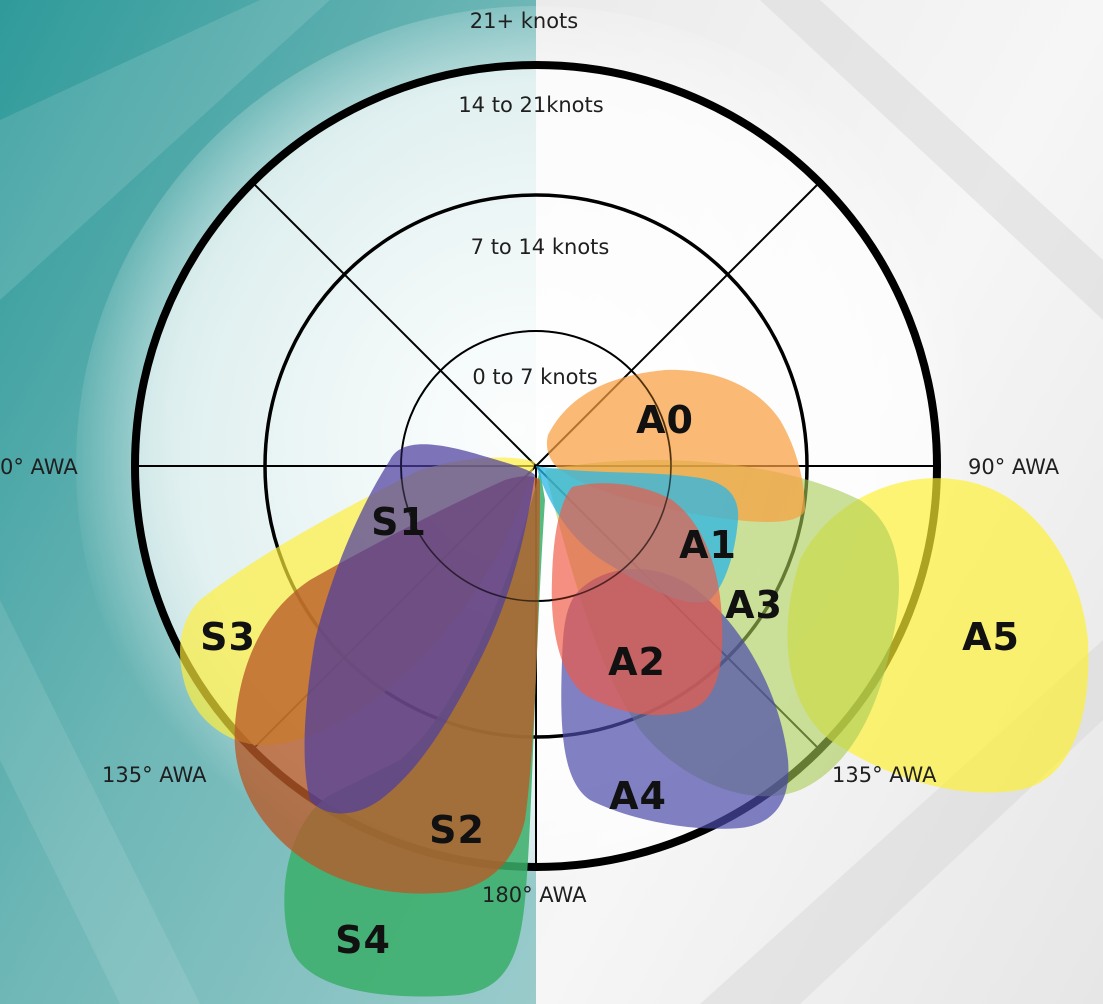 The height and width of the screenshot is (1004, 1103). I want to click on sail-label-a3: A3, so click(754, 605).